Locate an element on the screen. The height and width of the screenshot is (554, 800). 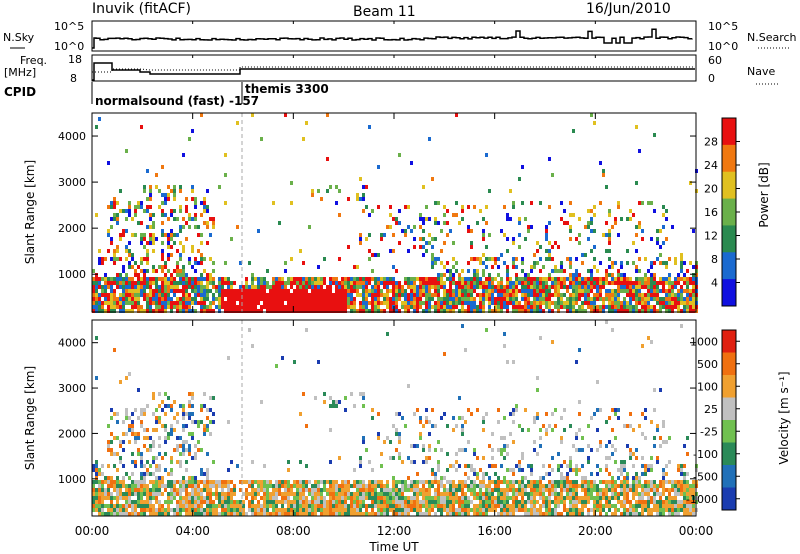
nave-tick-top: 60 is located at coordinates (715, 60).